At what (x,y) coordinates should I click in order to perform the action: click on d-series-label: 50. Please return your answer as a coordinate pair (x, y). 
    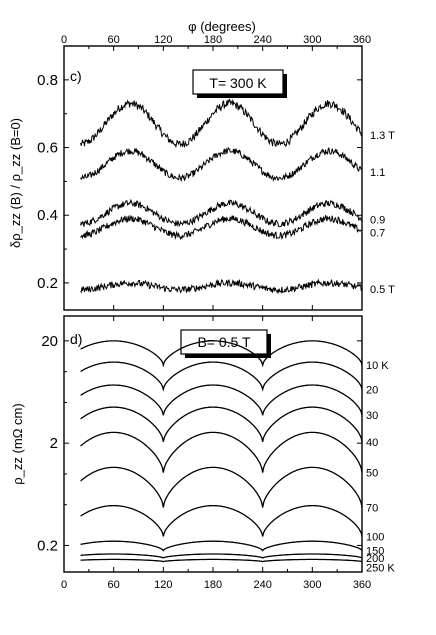
    Looking at the image, I should click on (372, 474).